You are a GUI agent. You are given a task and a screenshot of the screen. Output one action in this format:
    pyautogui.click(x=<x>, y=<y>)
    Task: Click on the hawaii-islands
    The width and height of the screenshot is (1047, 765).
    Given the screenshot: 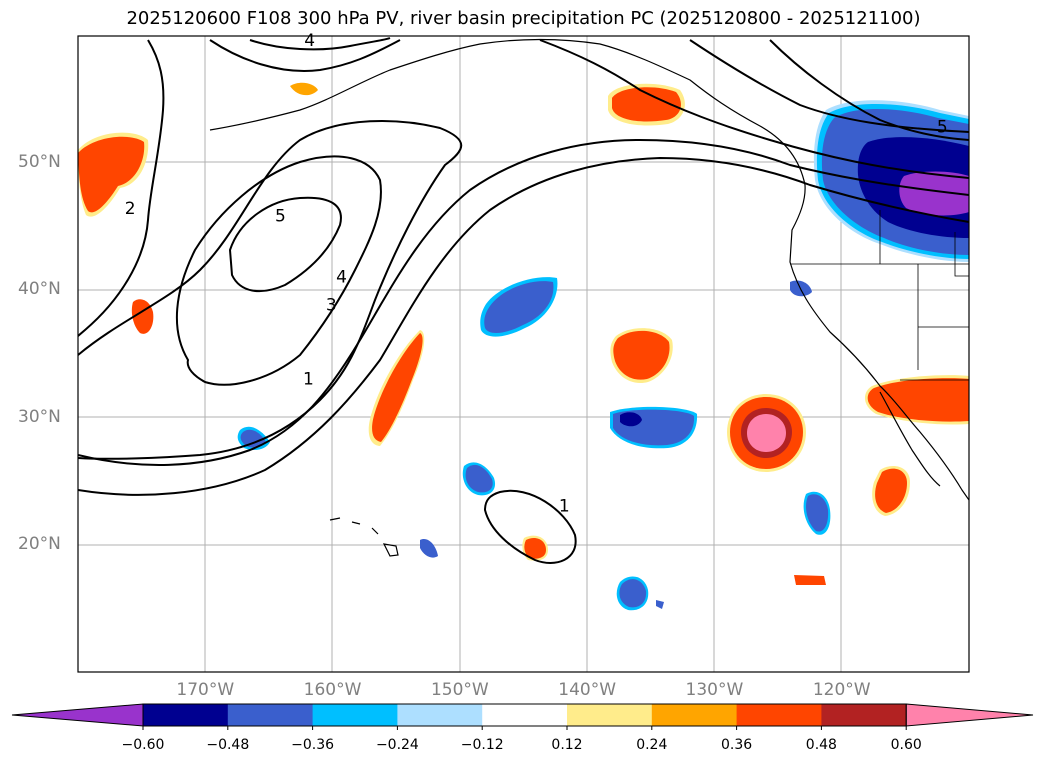 What is the action you would take?
    pyautogui.click(x=364, y=537)
    